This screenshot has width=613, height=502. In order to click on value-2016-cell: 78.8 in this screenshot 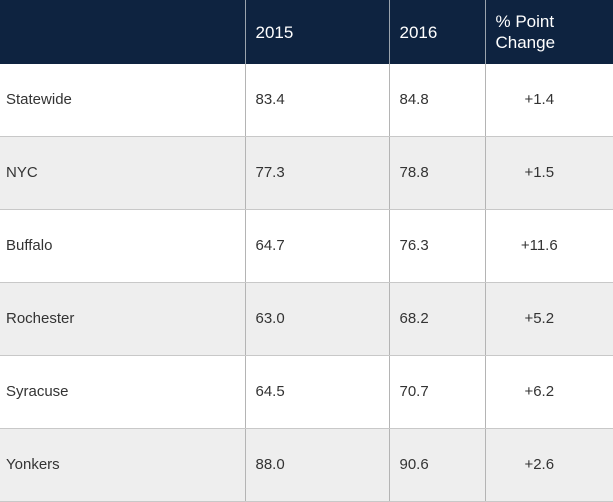, I will do `click(436, 173)`.